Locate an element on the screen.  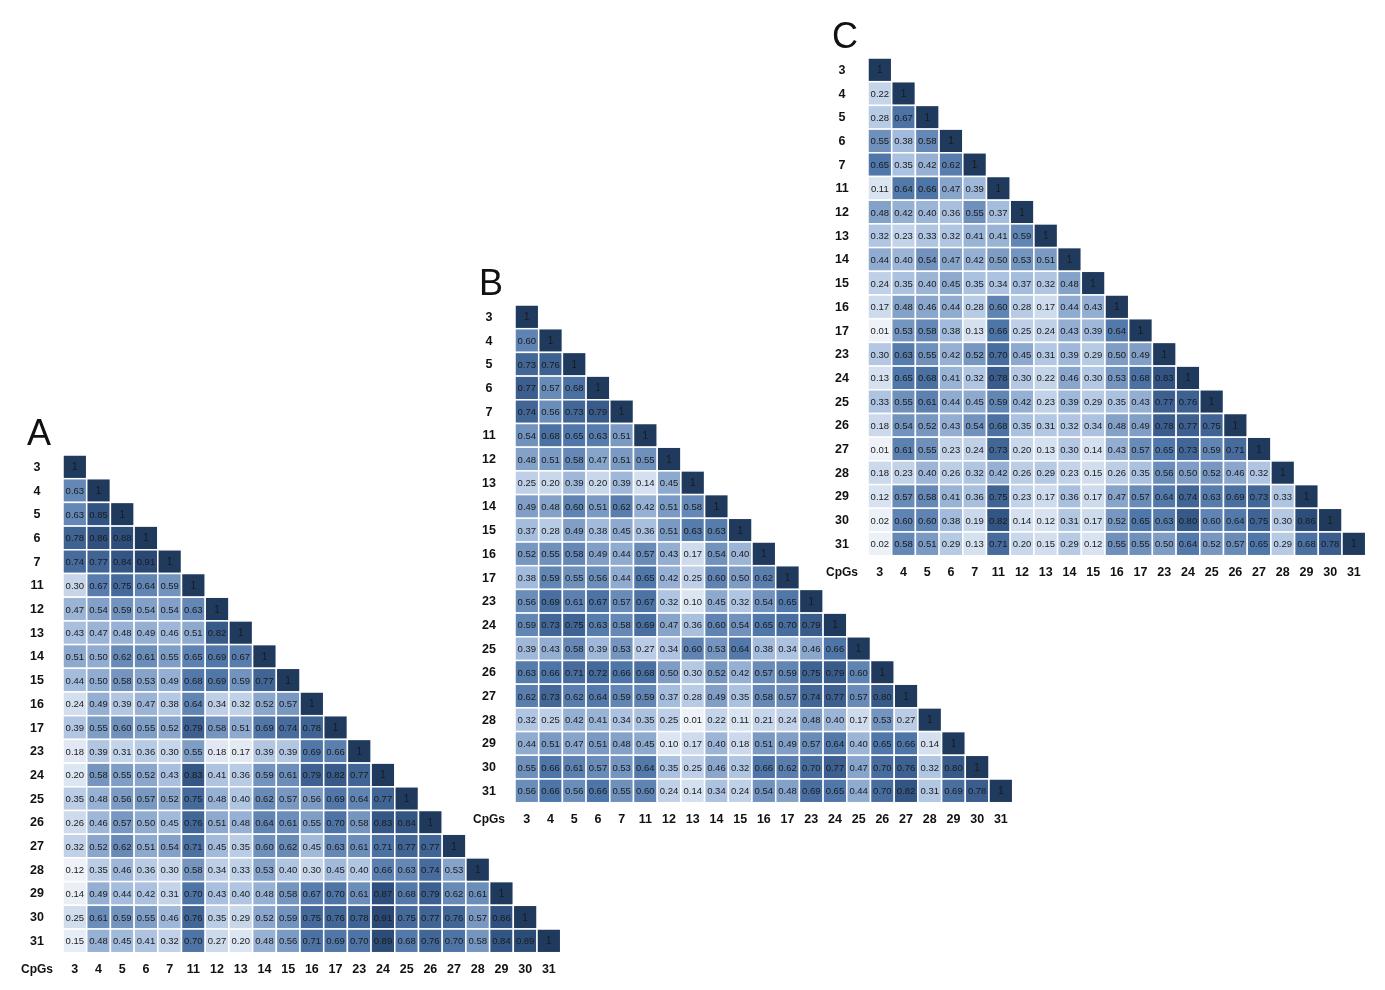
x-tick-label: 6 is located at coordinates (598, 818).